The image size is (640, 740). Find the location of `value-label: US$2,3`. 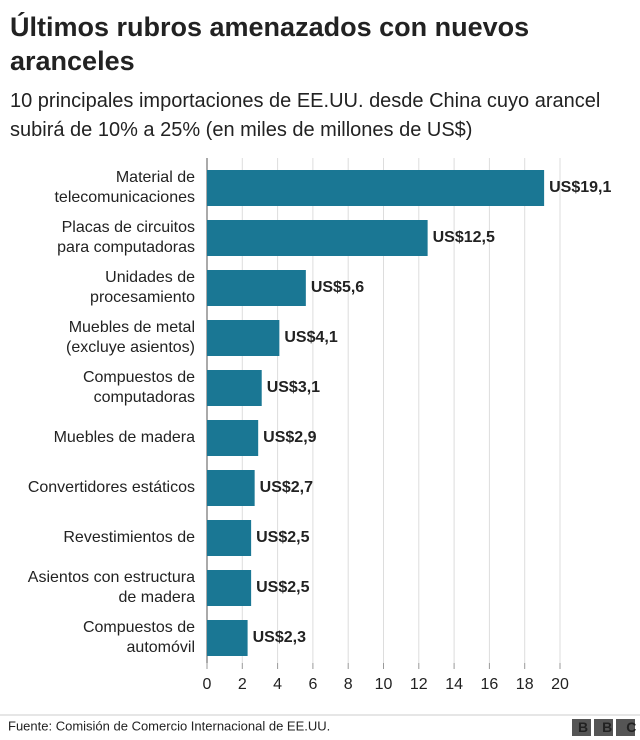

value-label: US$2,3 is located at coordinates (279, 637).